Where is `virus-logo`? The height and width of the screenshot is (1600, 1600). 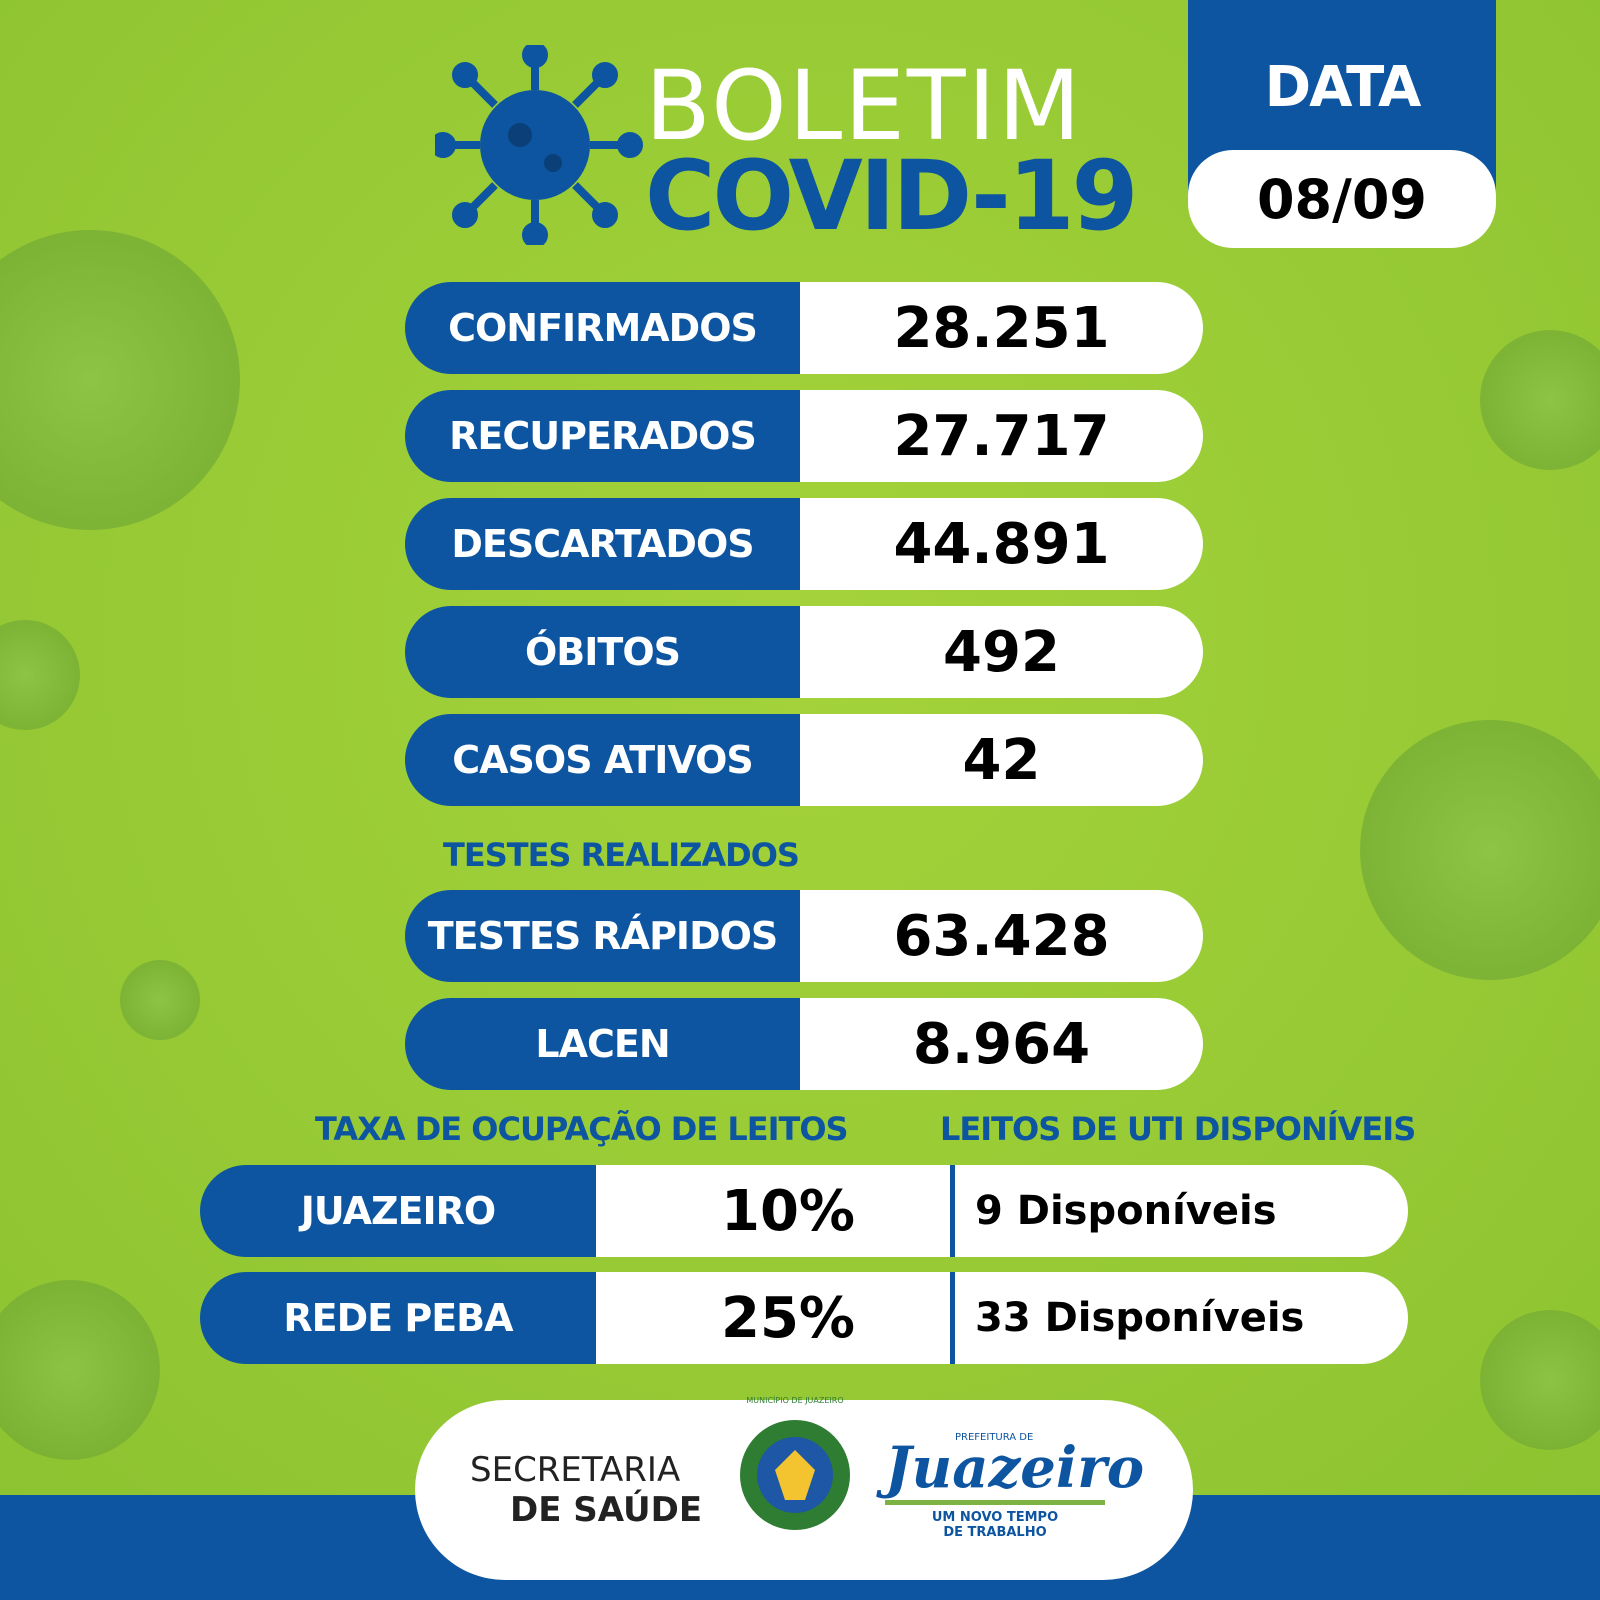 virus-logo is located at coordinates (539, 145).